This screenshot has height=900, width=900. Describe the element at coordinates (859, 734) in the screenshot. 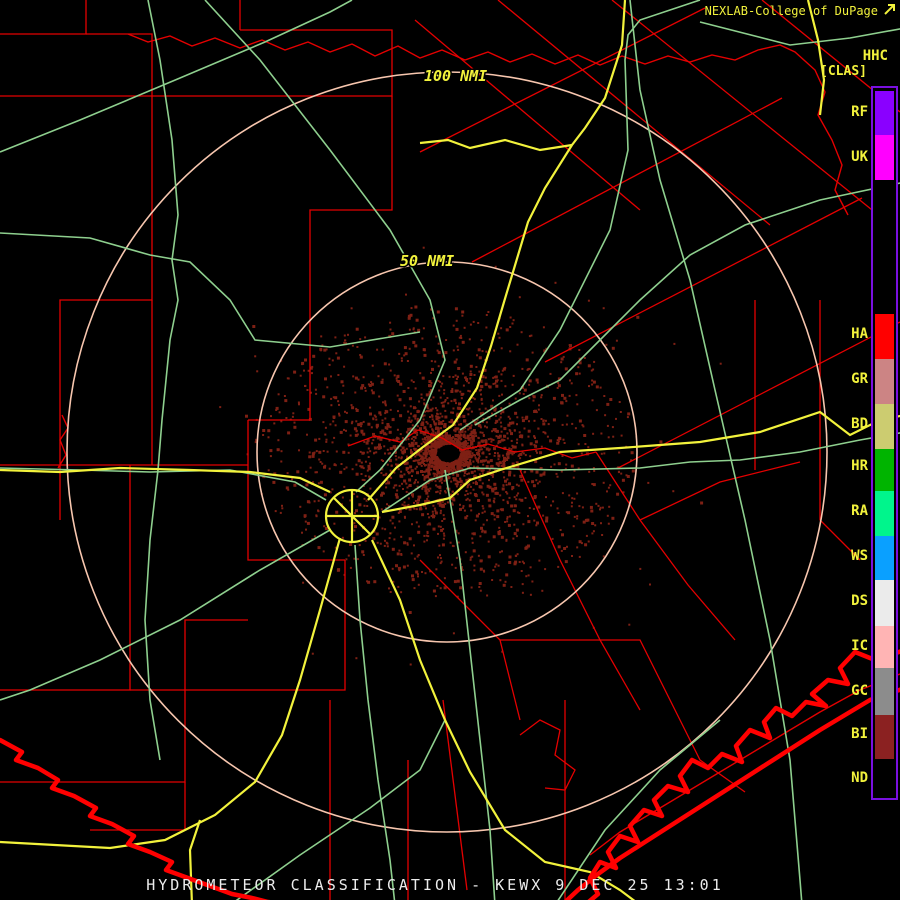

I see `legend-label-bi: BI` at that location.